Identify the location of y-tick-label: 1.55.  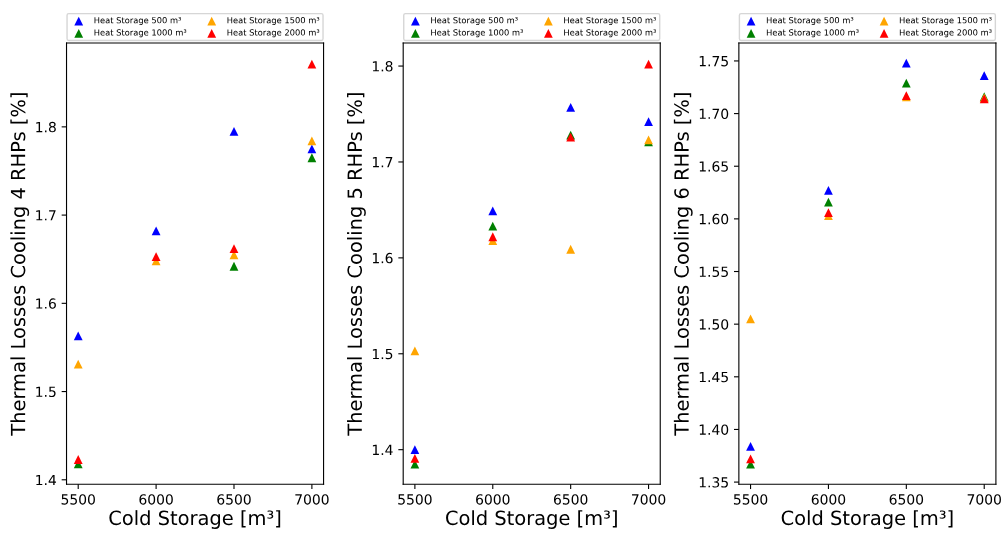
(713, 271).